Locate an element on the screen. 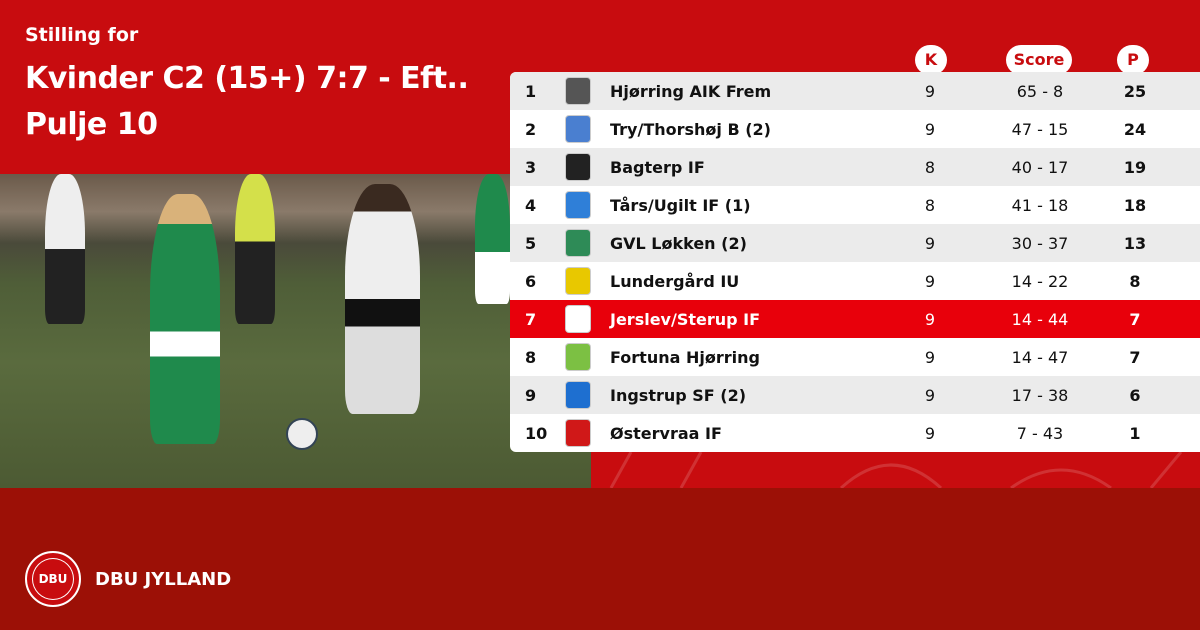 The height and width of the screenshot is (630, 1200). position: 4 is located at coordinates (531, 205).